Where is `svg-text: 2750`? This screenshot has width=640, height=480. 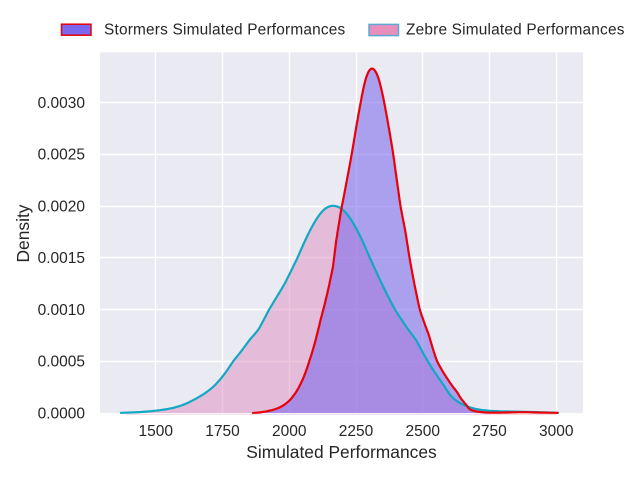
svg-text: 2750 is located at coordinates (489, 431).